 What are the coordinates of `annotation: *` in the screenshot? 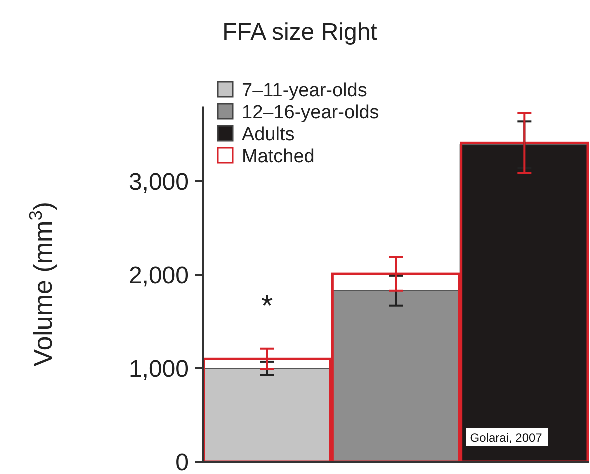 It's located at (267, 307).